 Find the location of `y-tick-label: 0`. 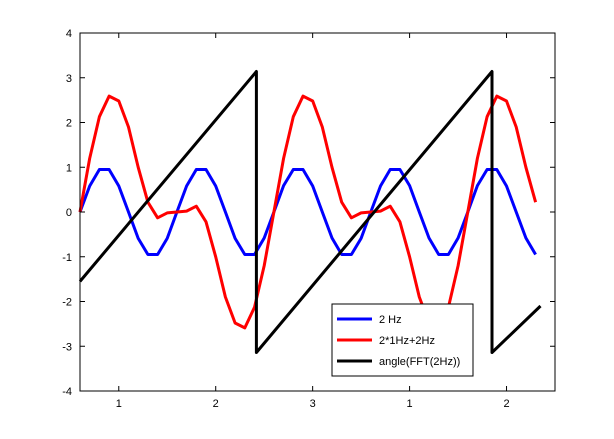

y-tick-label: 0 is located at coordinates (69, 213).